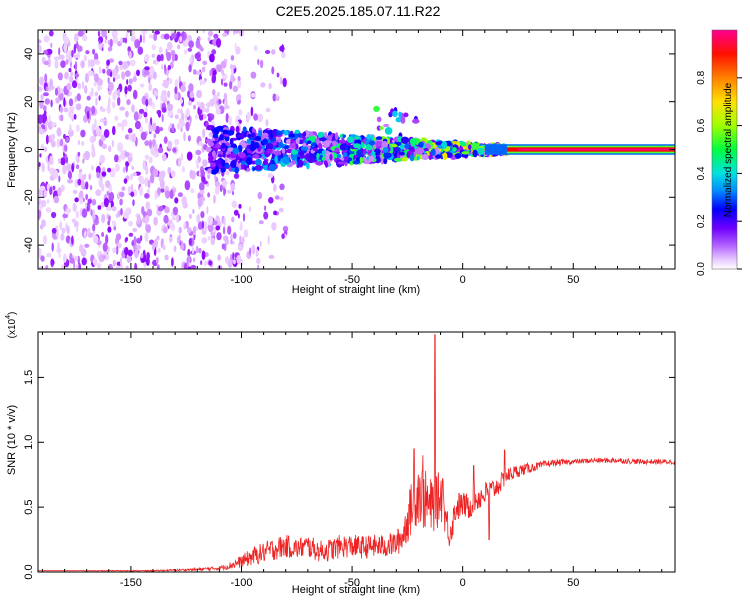 The width and height of the screenshot is (750, 600). Describe the element at coordinates (12, 328) in the screenshot. I see `snr-y-multiplier-base: (x10` at that location.